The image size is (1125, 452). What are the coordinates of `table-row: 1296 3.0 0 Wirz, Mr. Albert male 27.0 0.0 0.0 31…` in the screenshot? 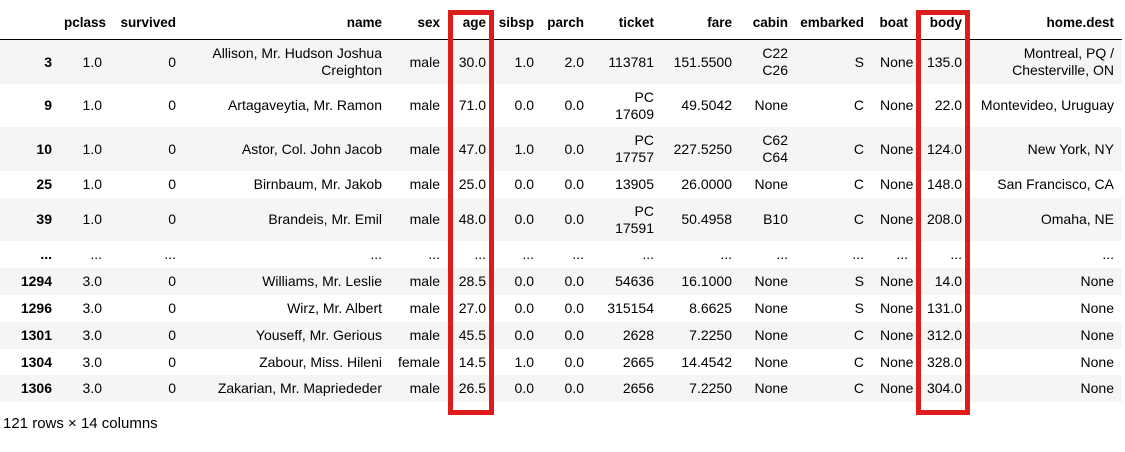 It's located at (561, 308).